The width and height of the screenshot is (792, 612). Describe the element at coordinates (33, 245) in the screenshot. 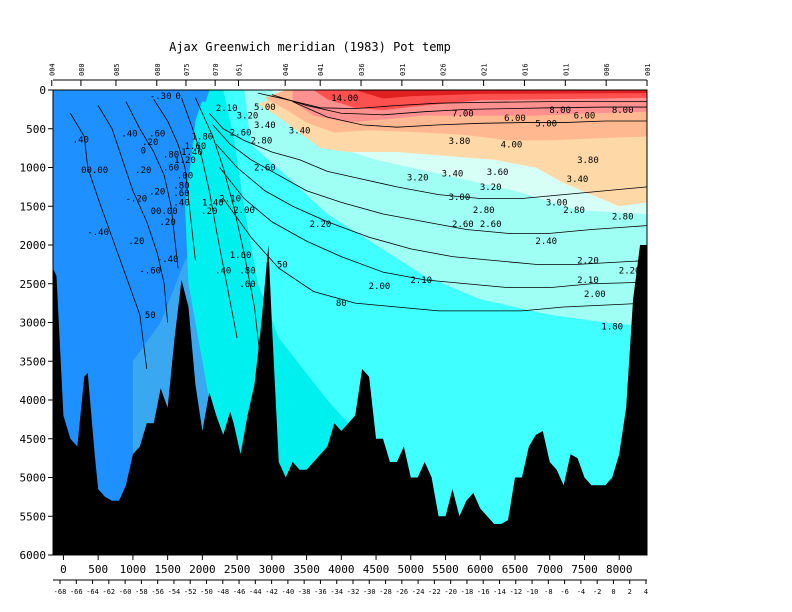

I see `y-tick-label: 2000` at that location.